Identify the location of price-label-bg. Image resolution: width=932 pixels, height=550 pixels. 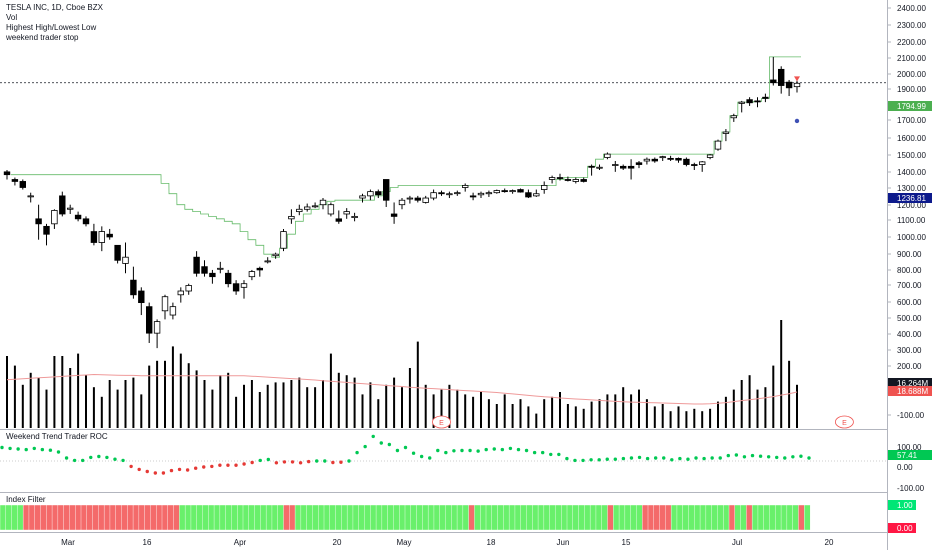
(910, 198).